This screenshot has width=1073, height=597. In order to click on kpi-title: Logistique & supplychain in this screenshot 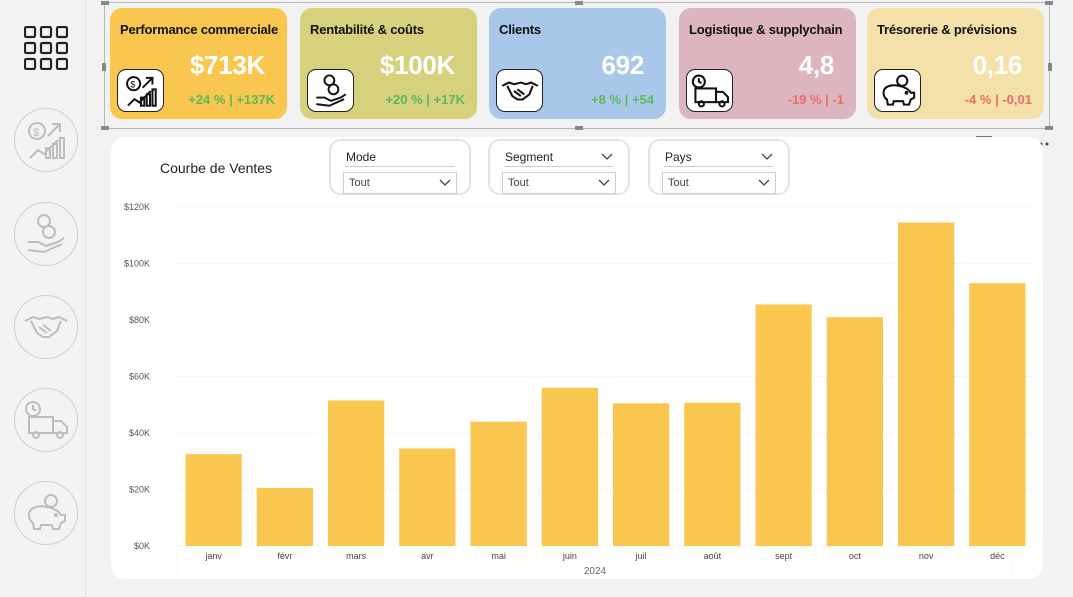, I will do `click(766, 29)`.